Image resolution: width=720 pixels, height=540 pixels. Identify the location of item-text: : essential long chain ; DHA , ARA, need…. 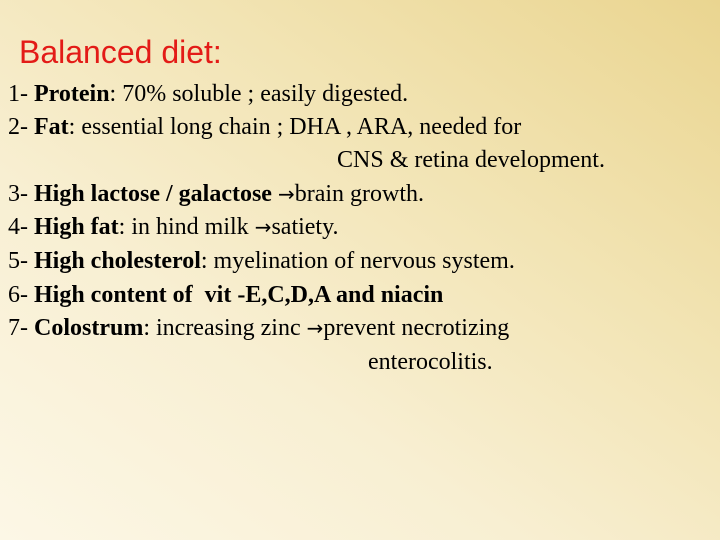
(295, 127).